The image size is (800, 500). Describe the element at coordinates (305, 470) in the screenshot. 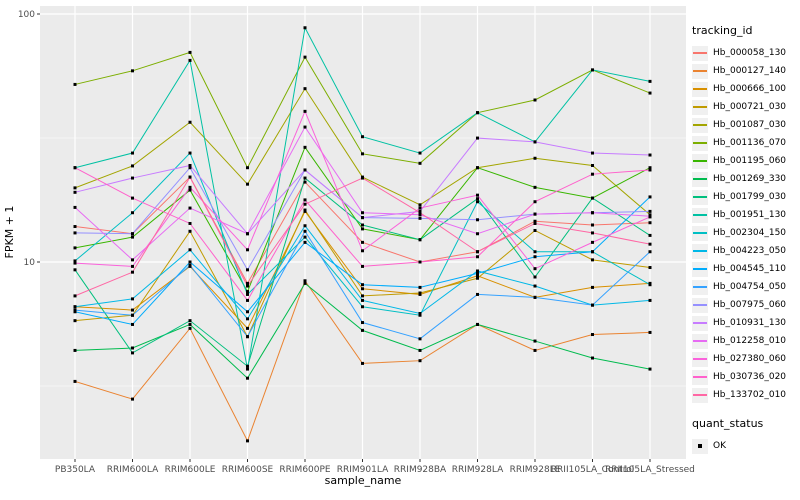

I see `x-tick-label: RRIM600PE` at that location.